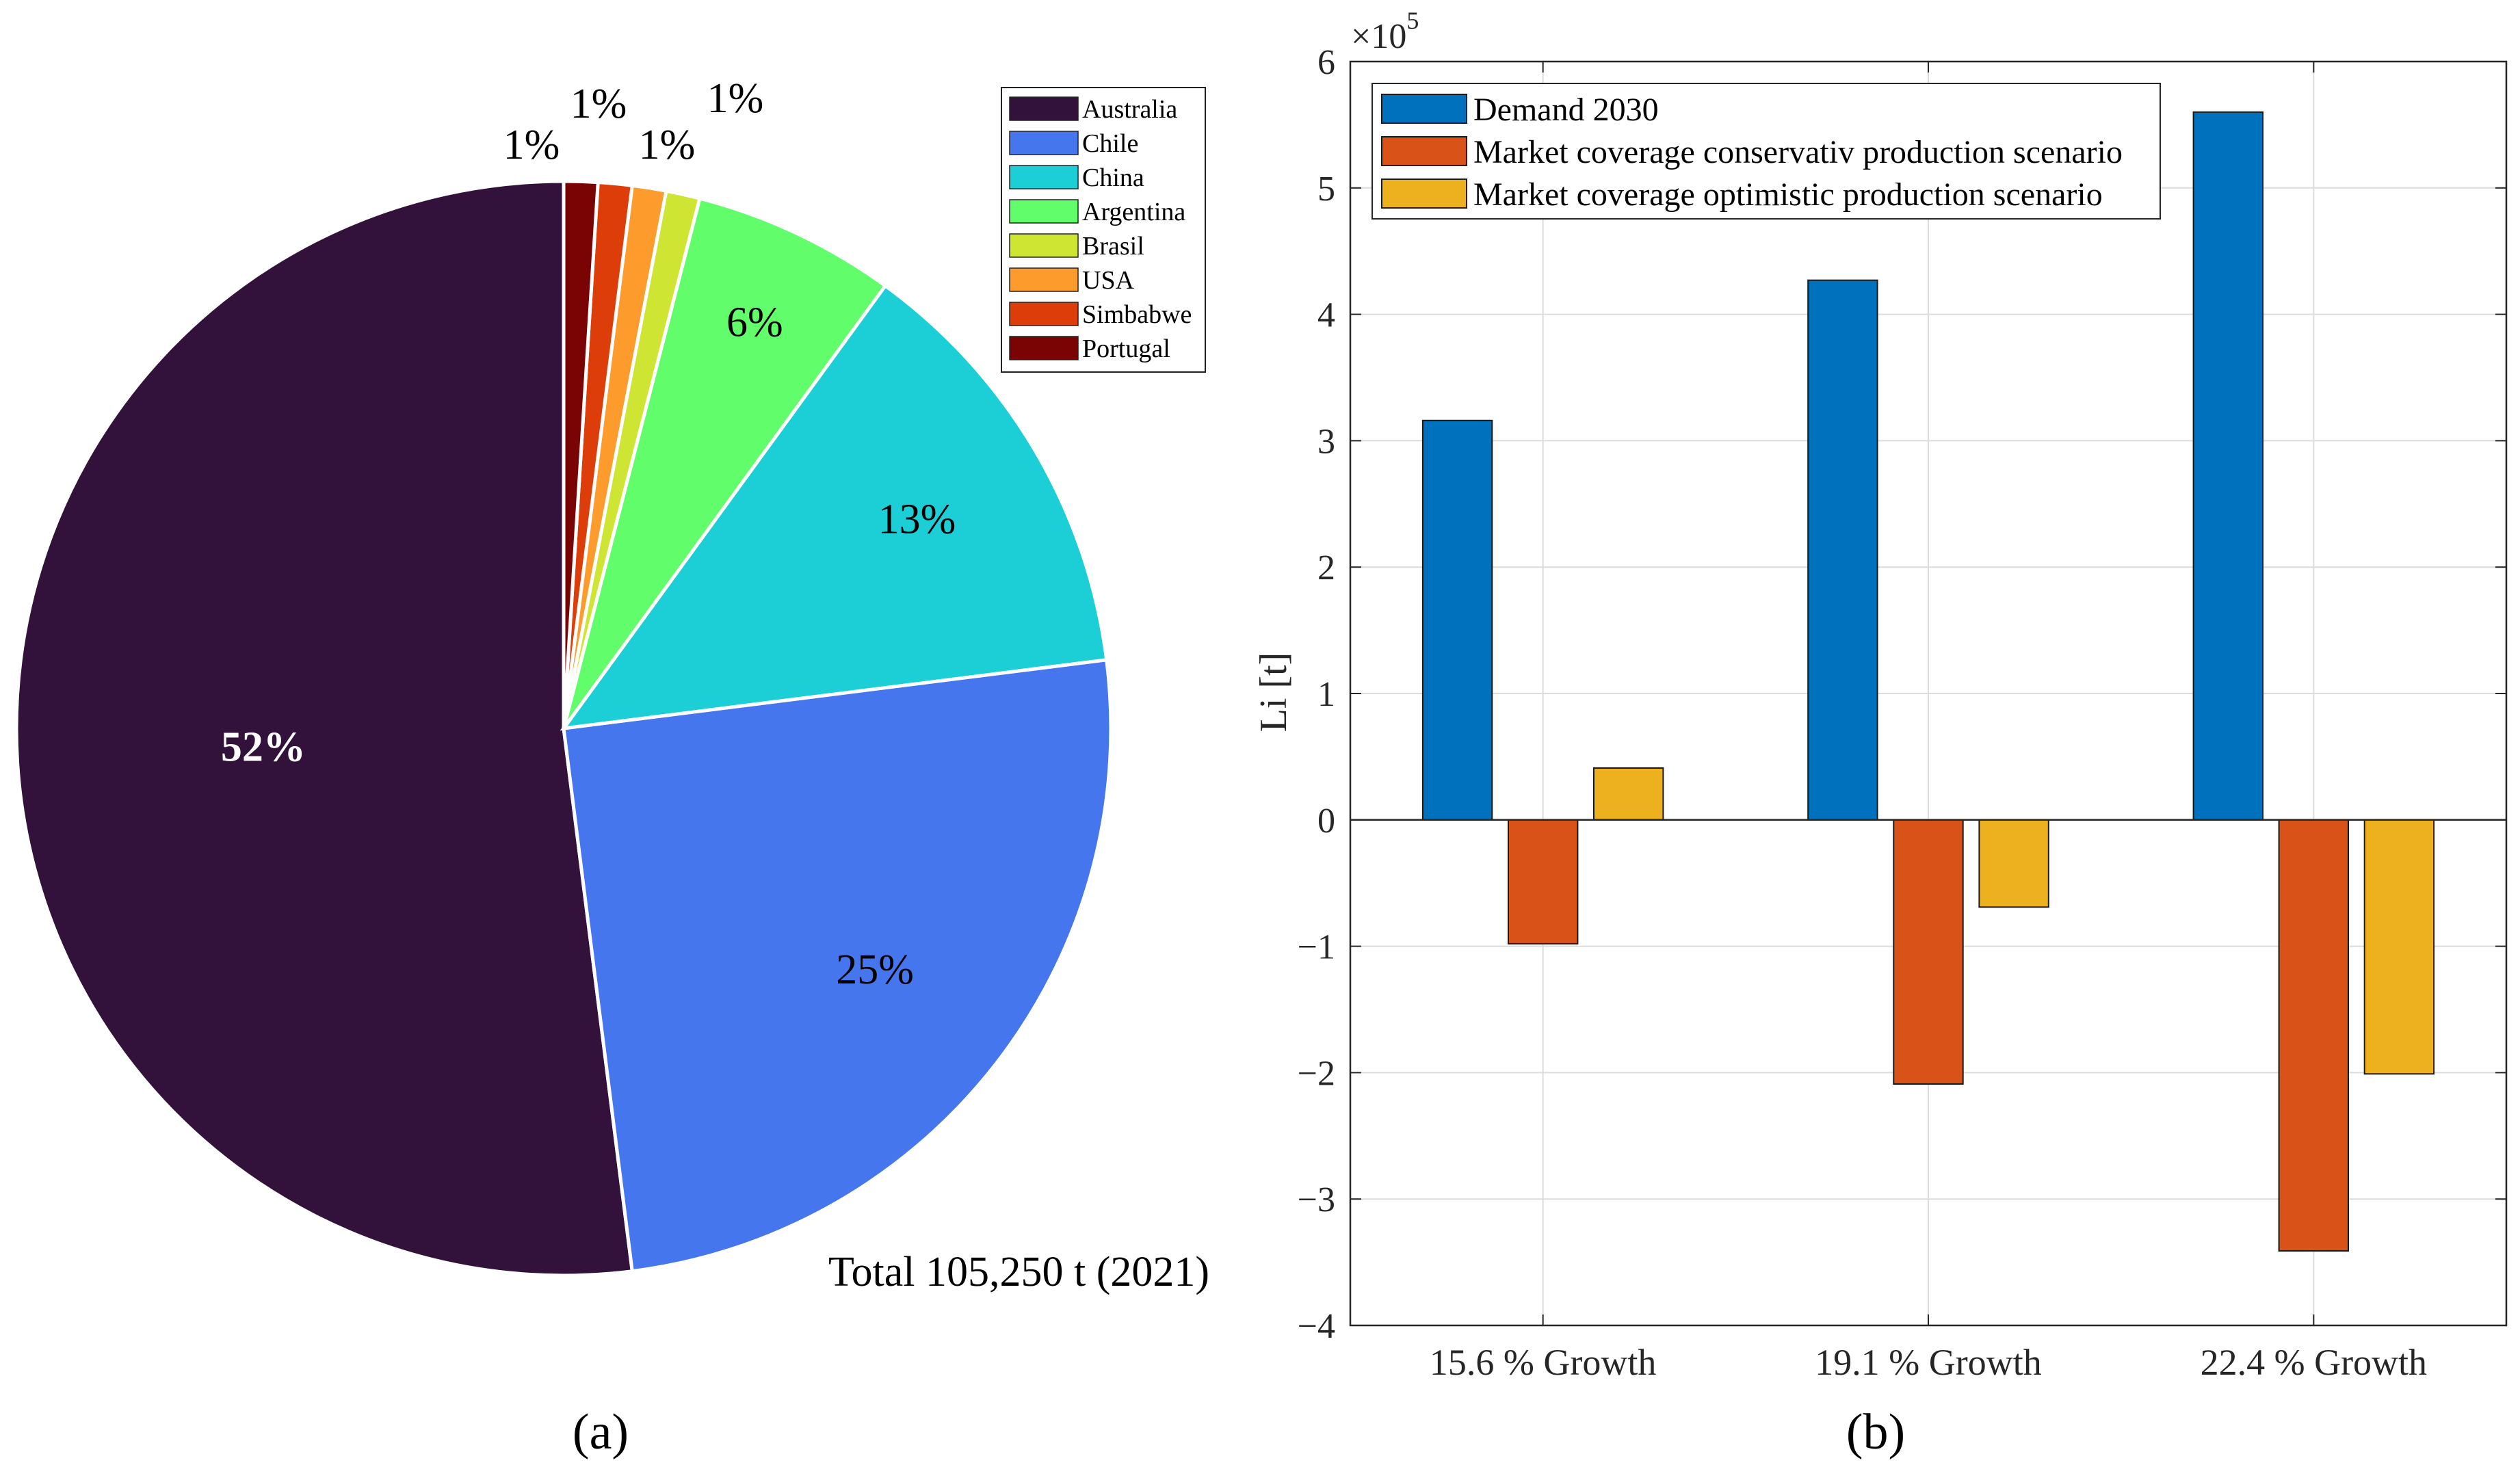 This screenshot has width=2520, height=1480. Describe the element at coordinates (531, 145) in the screenshot. I see `pie-label-portugal: 1%` at that location.